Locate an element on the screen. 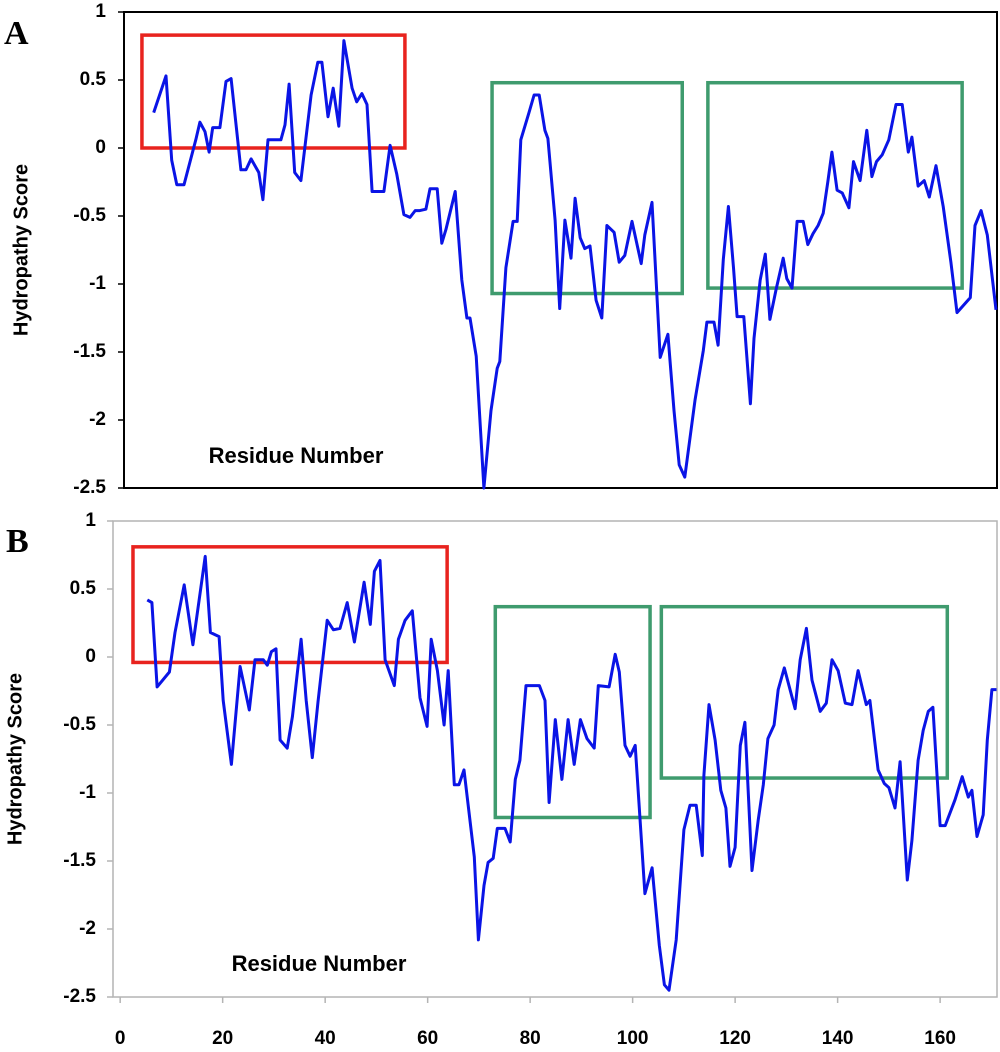  x-tick-label: 160 is located at coordinates (940, 1038).